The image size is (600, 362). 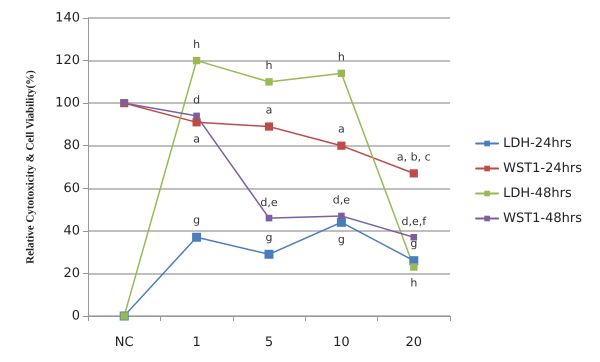 I want to click on data-label: d,e,f, so click(x=414, y=221).